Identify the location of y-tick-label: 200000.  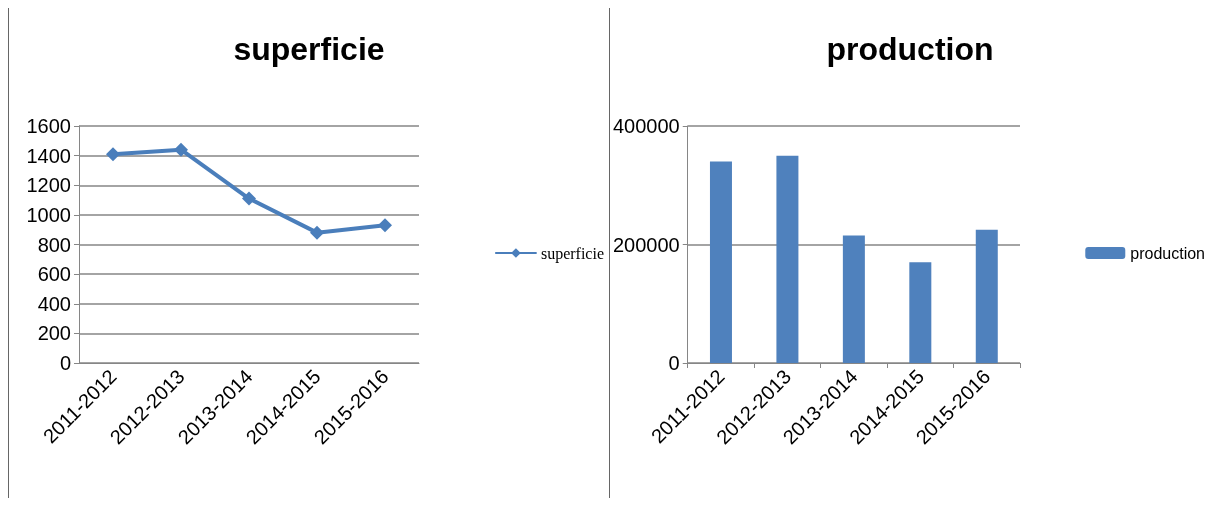
(646, 244).